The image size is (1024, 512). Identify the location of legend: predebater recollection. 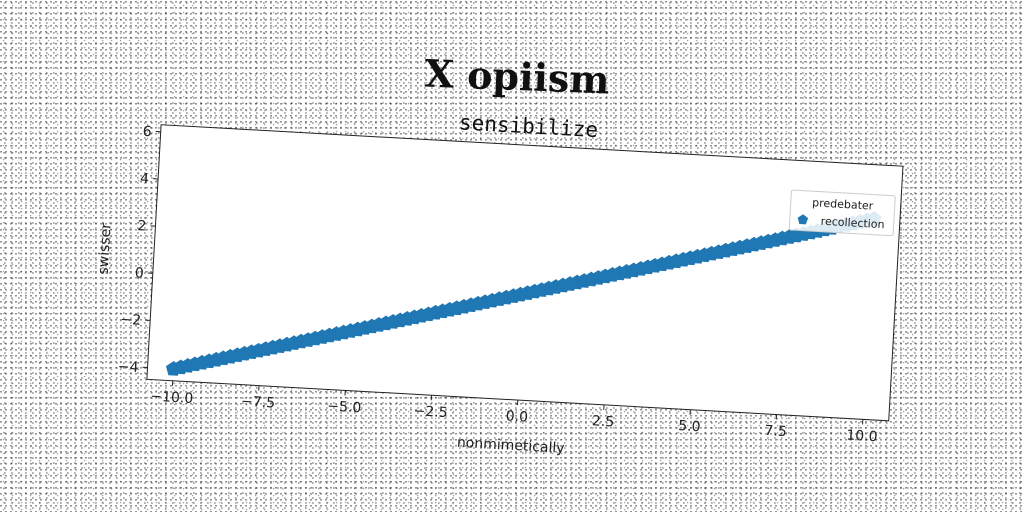
(842, 213).